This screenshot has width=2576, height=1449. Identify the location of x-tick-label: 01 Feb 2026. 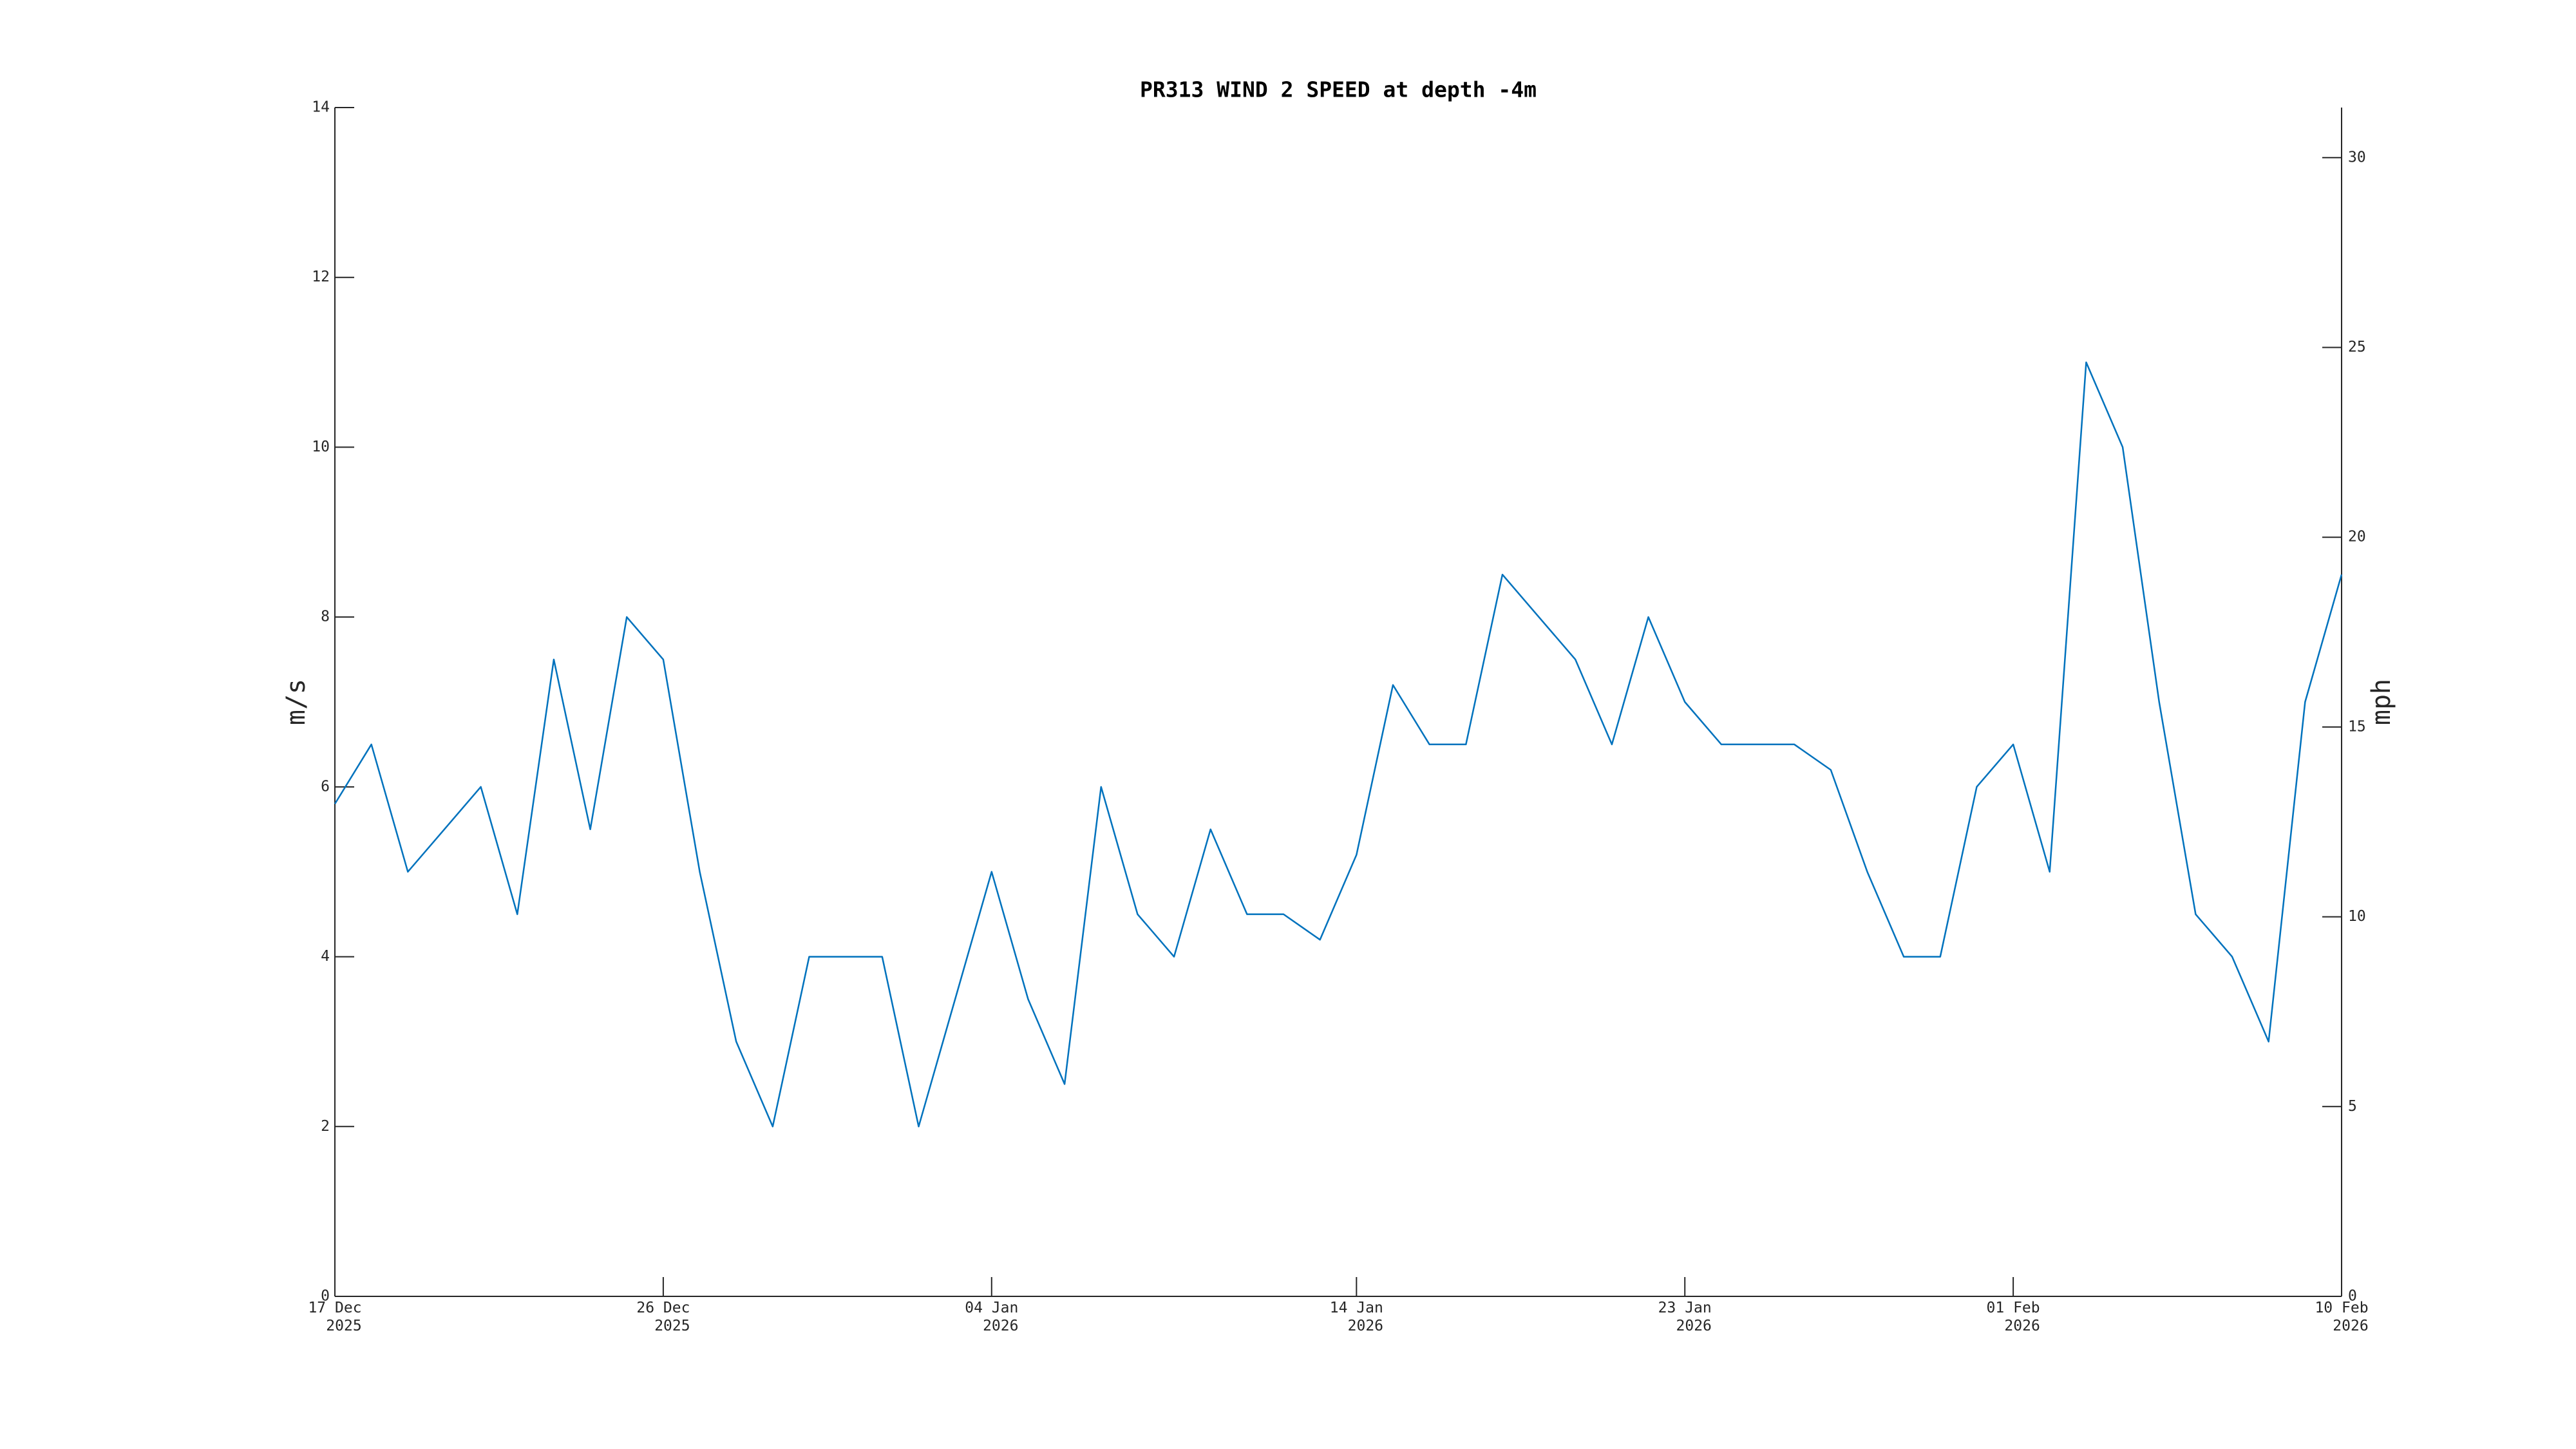
(2014, 1317).